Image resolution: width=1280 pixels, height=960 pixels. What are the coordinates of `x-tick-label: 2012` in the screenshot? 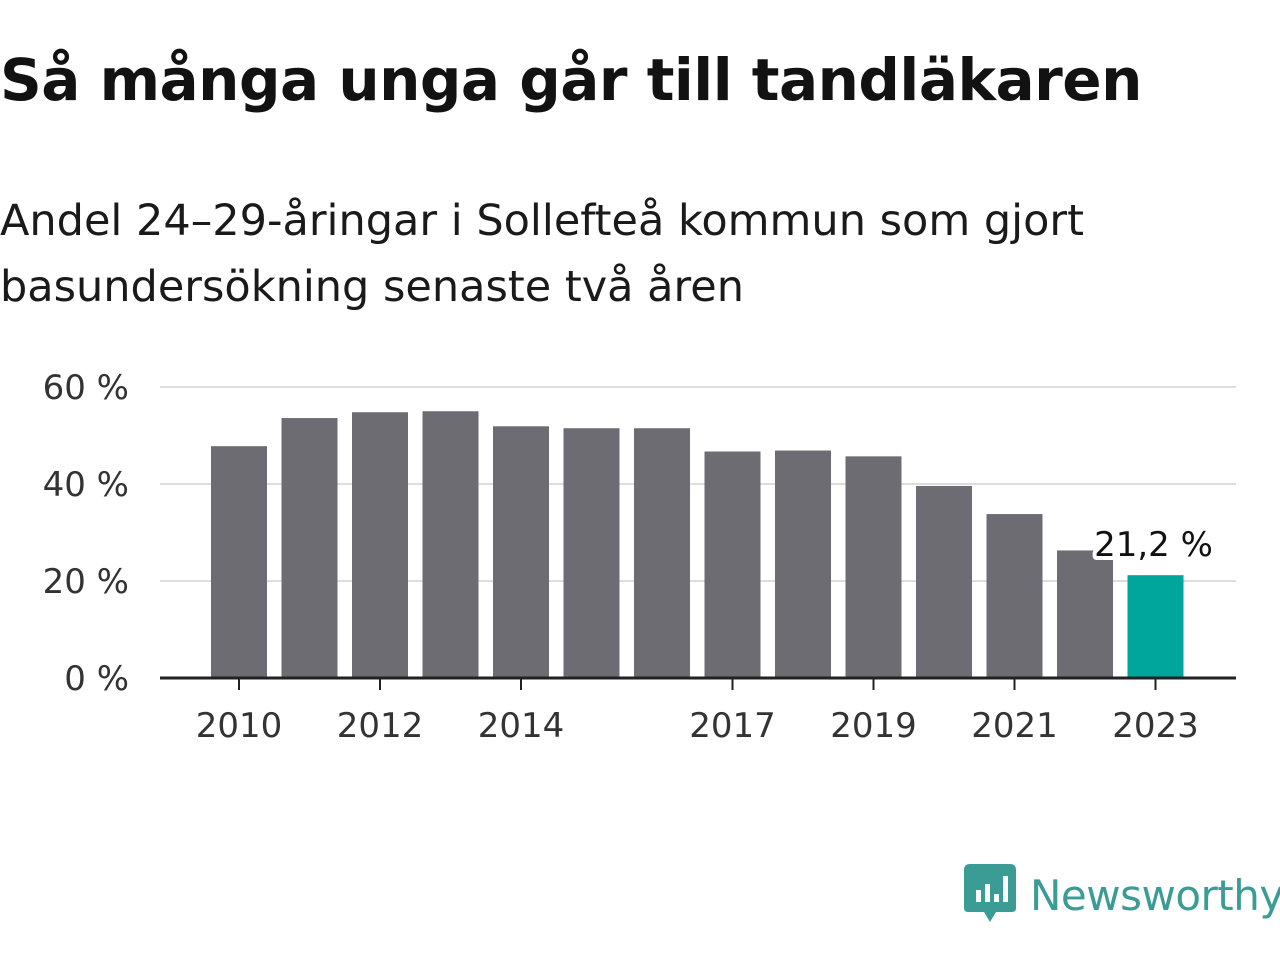 It's located at (380, 726).